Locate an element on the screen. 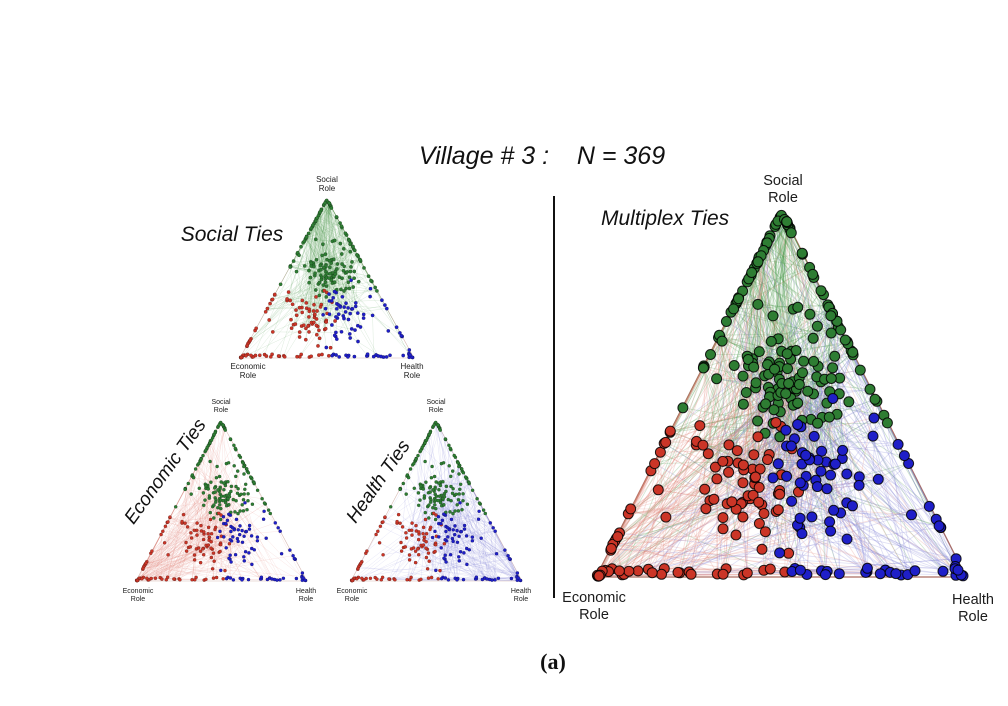 This screenshot has height=706, width=1008. figure-title: Village # 3 : N = 369 is located at coordinates (542, 156).